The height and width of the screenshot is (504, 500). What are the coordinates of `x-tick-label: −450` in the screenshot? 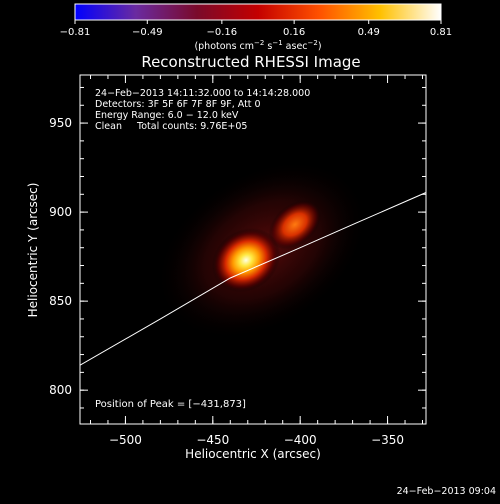 It's located at (212, 440).